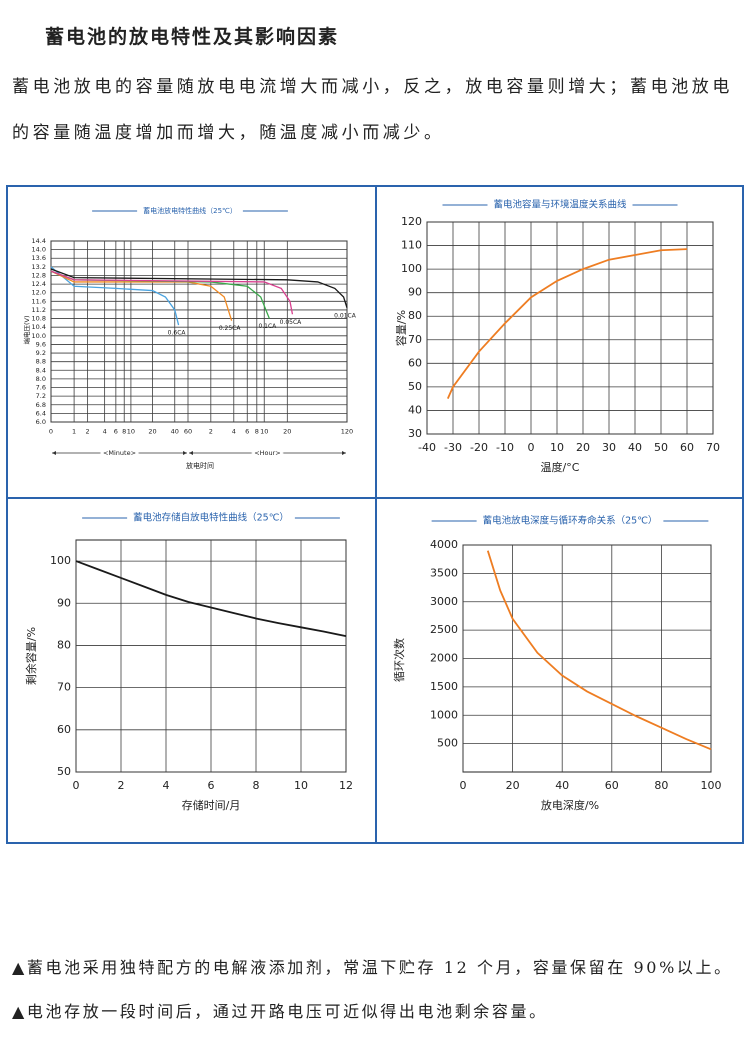  I want to click on y-axis-label: 容量/%, so click(401, 328).